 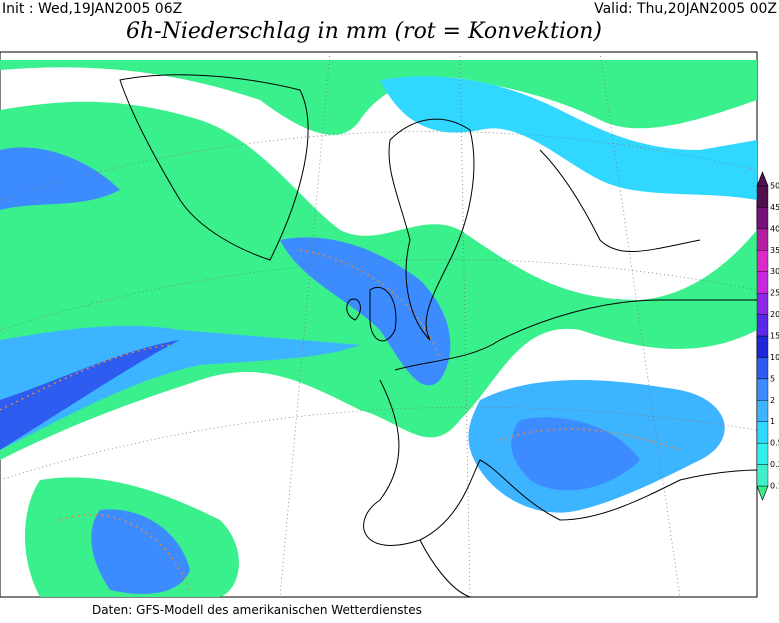 I want to click on init-time: Init : Wed,19JAN2005 06Z, so click(x=92, y=9).